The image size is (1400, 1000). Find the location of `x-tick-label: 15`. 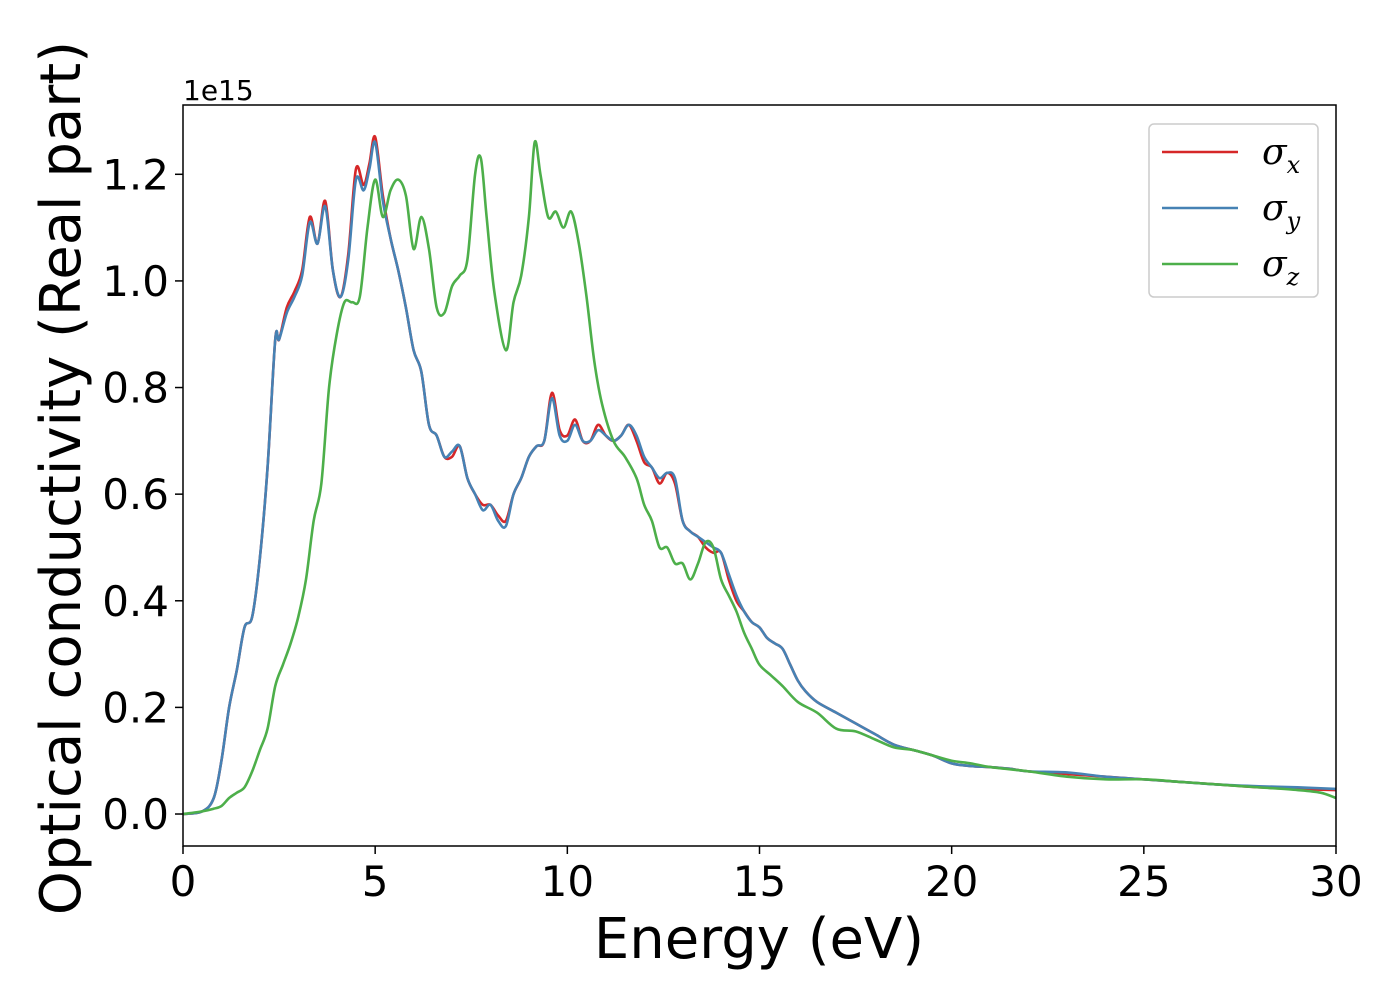

x-tick-label: 15 is located at coordinates (759, 881).